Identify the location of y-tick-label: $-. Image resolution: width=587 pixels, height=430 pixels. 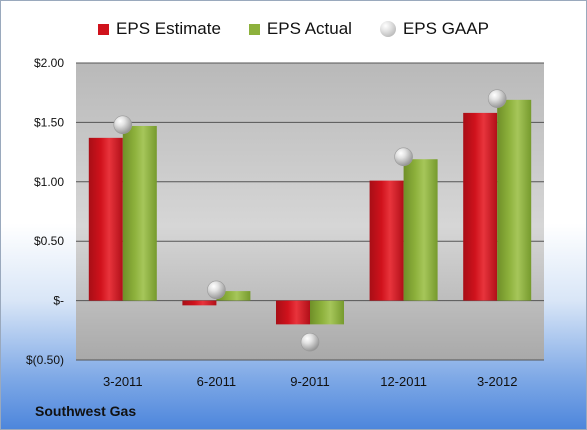
(58, 301).